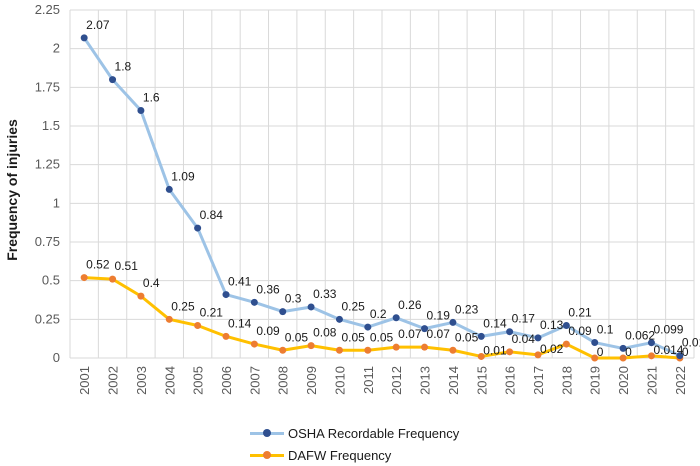 The image size is (700, 466). Describe the element at coordinates (566, 380) in the screenshot. I see `x-tick-label: 2018` at that location.